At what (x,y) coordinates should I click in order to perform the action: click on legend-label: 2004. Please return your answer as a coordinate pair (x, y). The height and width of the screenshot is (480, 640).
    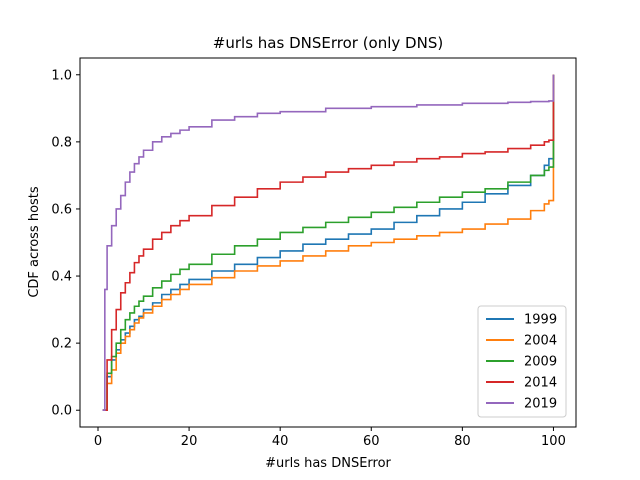
    Looking at the image, I should click on (540, 341).